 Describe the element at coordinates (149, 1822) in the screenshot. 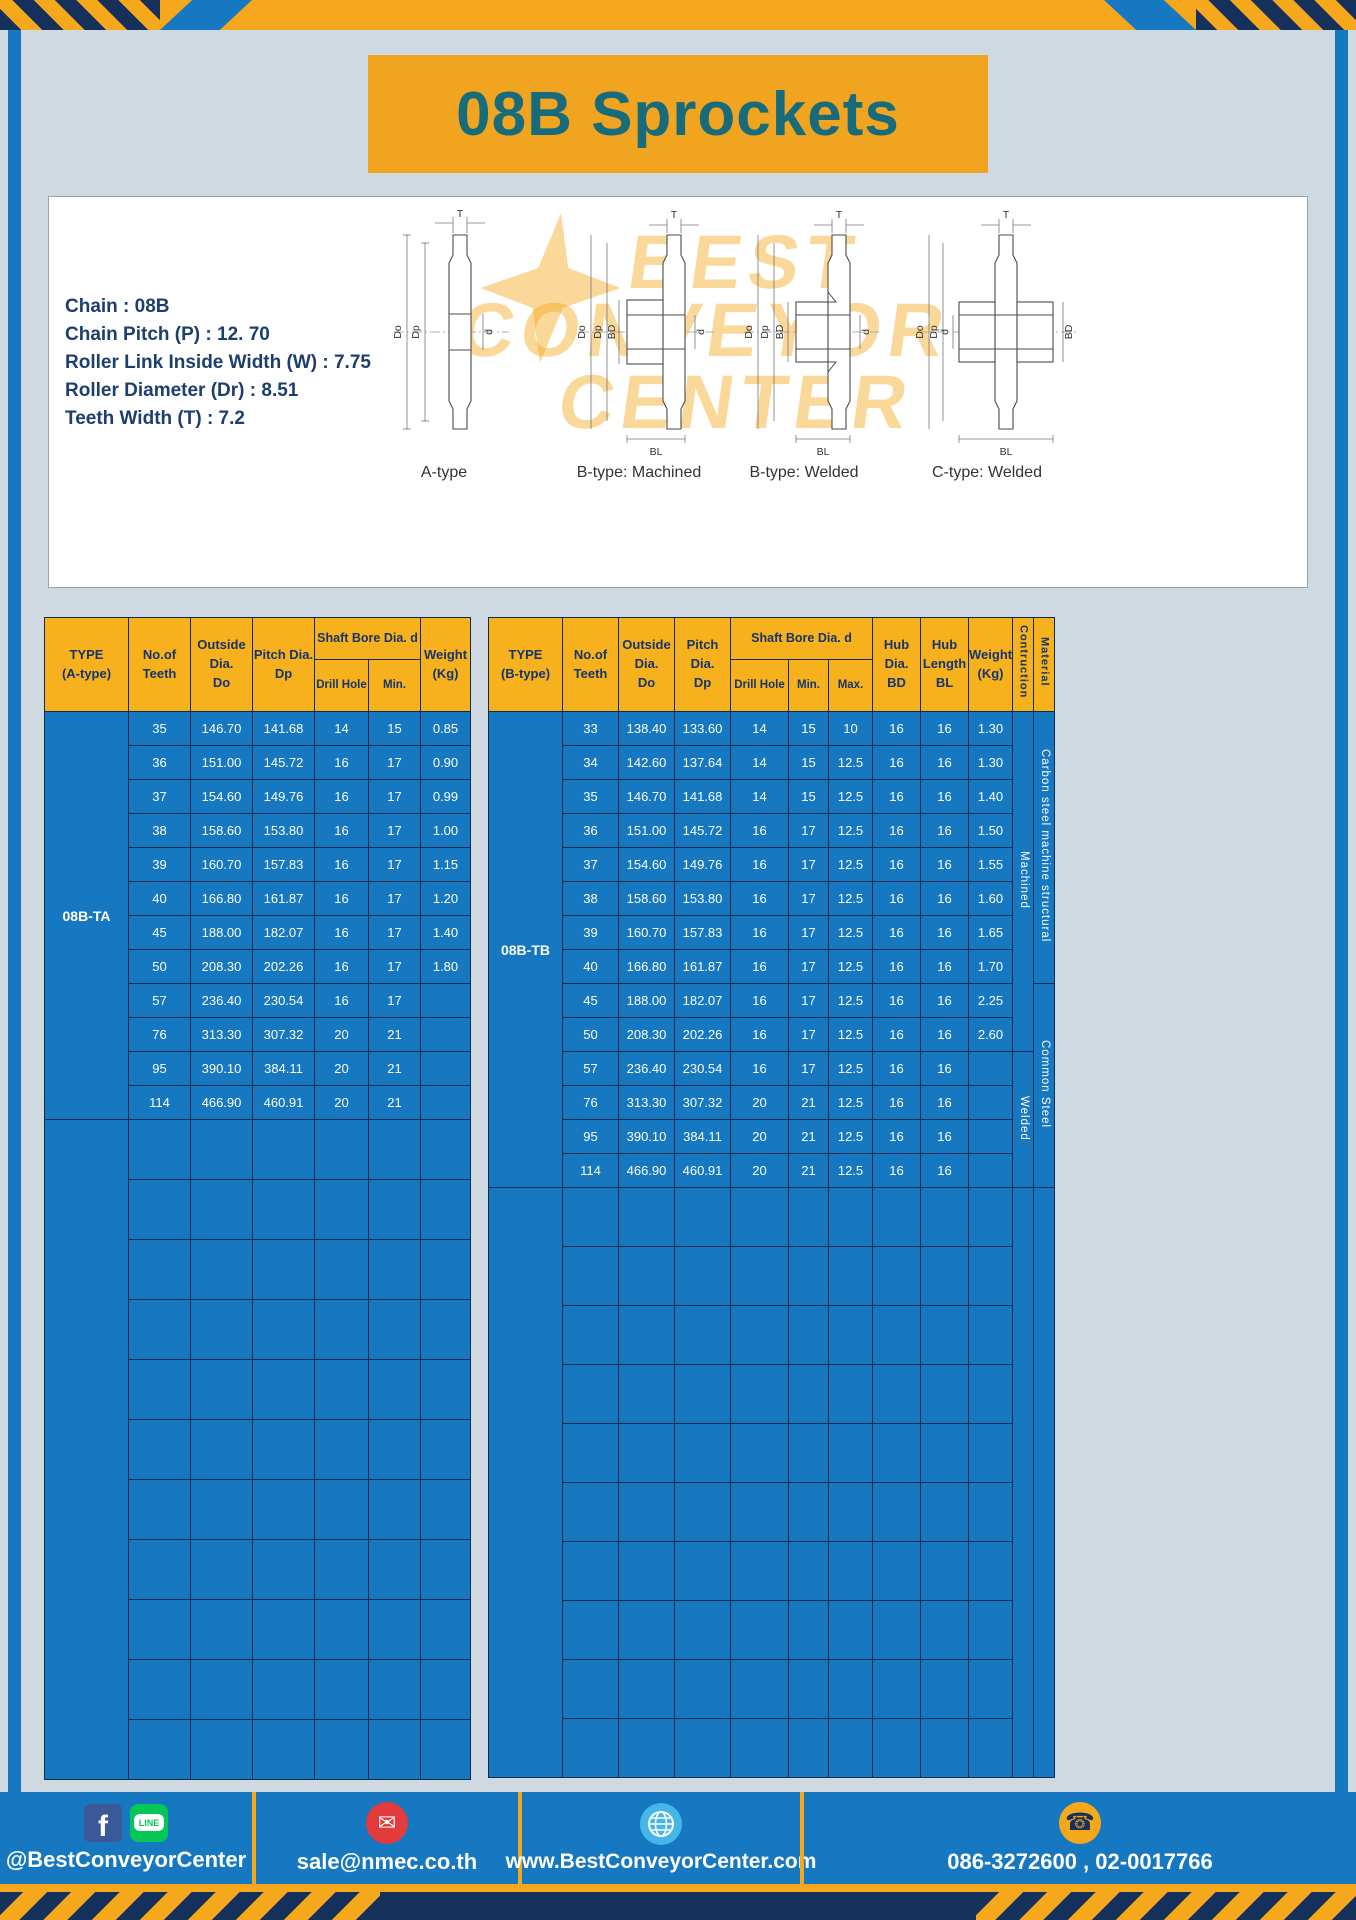

I see `line-icon: LINE` at that location.